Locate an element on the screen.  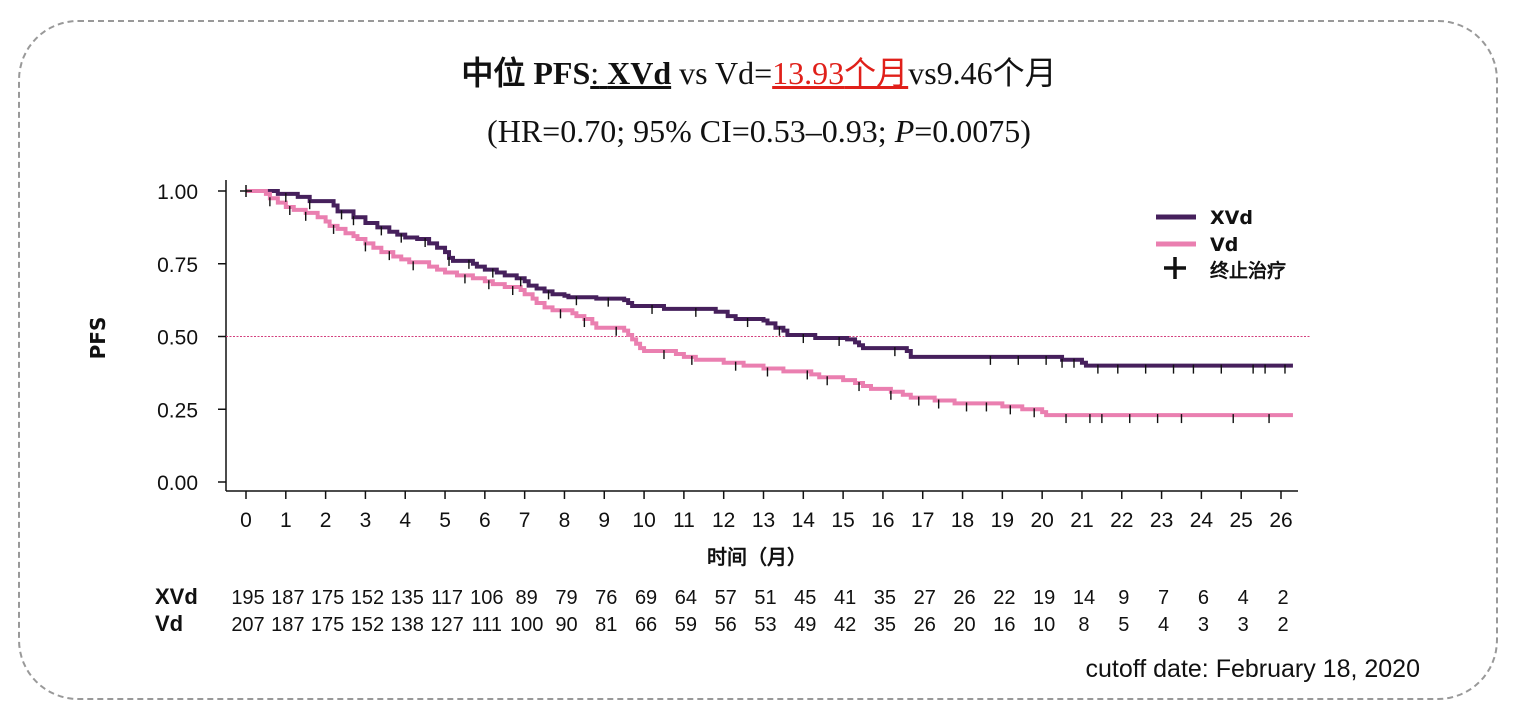
risk-count: 5 is located at coordinates (1123, 625).